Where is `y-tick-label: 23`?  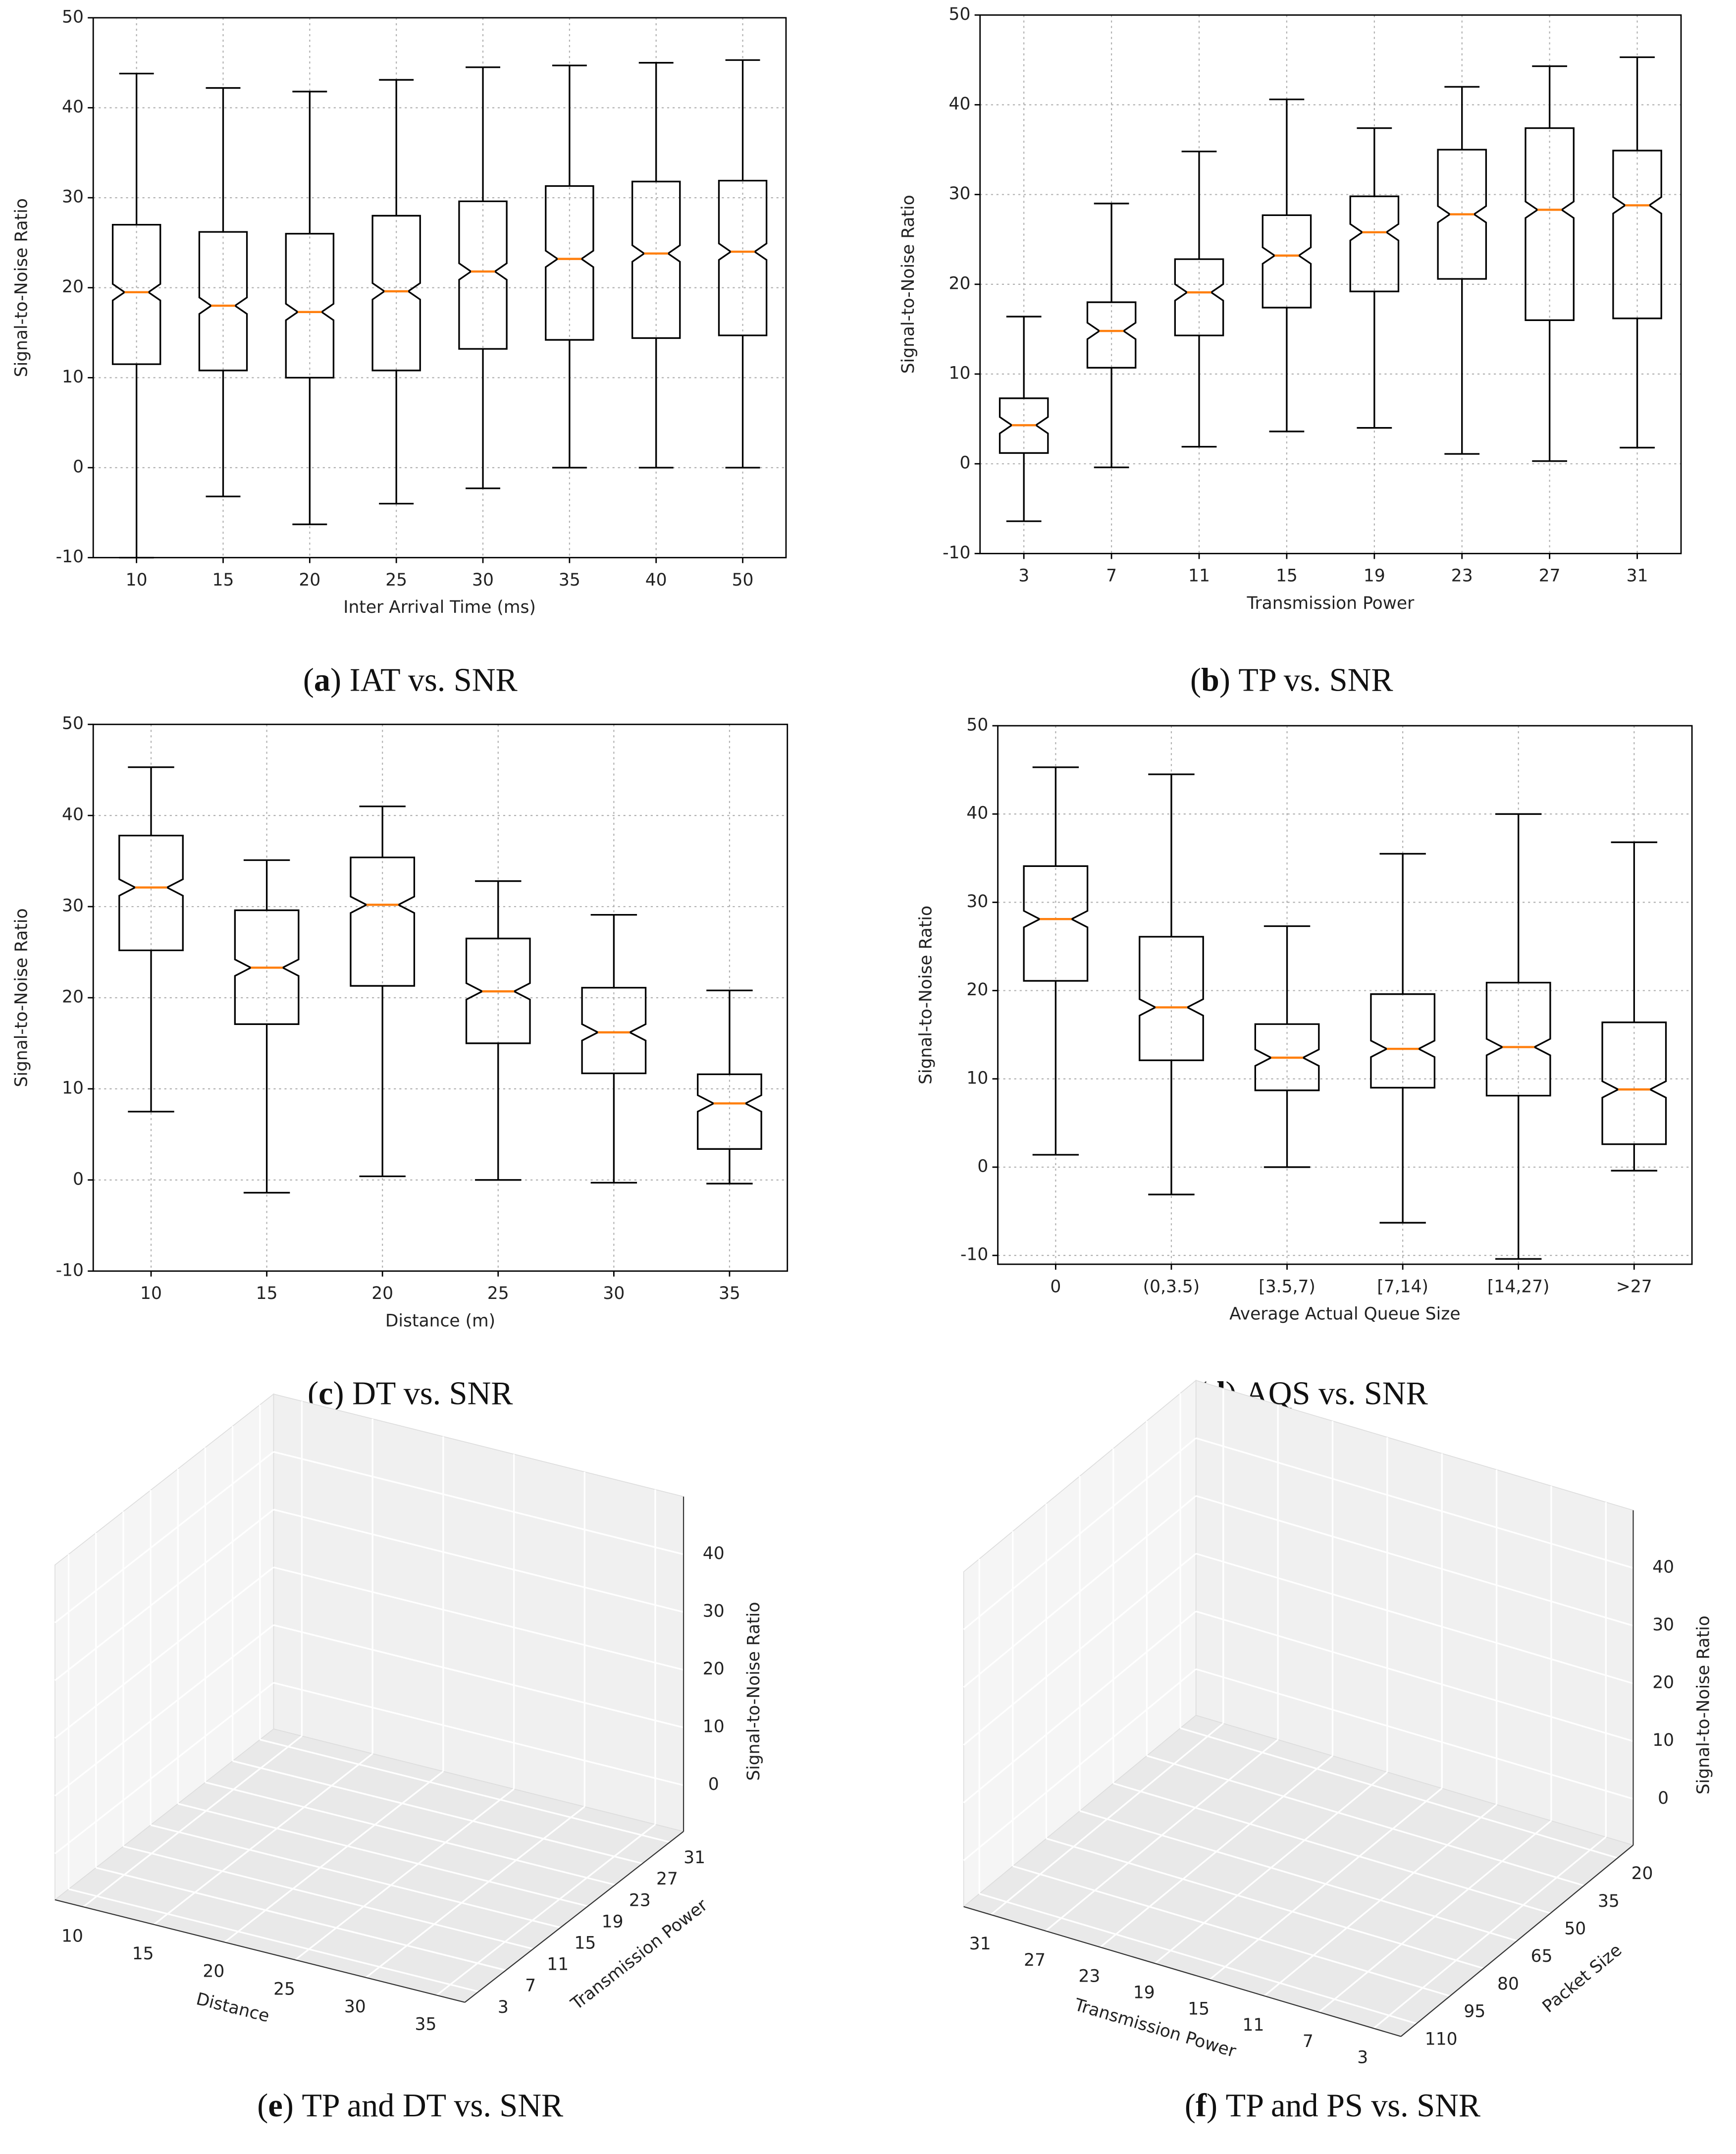 y-tick-label: 23 is located at coordinates (640, 1900).